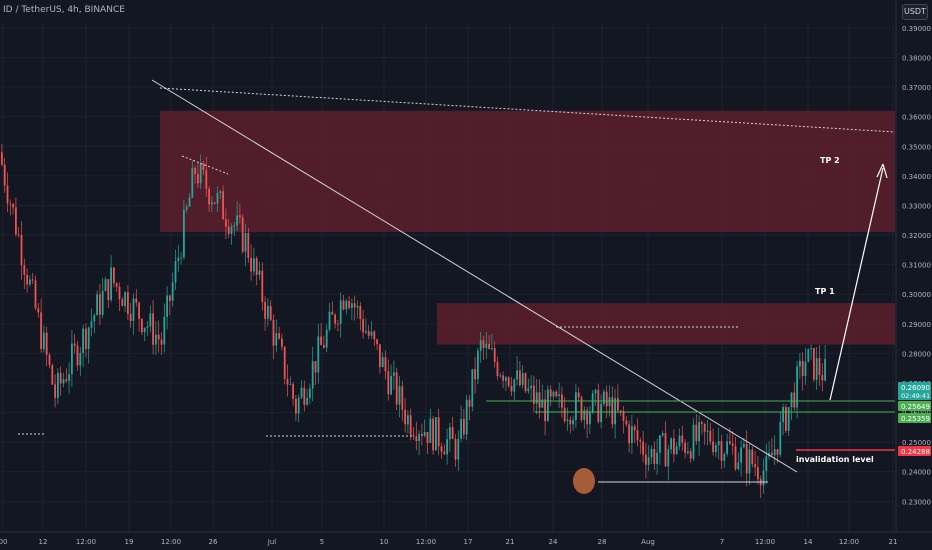 This screenshot has height=550, width=932. Describe the element at coordinates (43, 542) in the screenshot. I see `time-tick-label: 12` at that location.